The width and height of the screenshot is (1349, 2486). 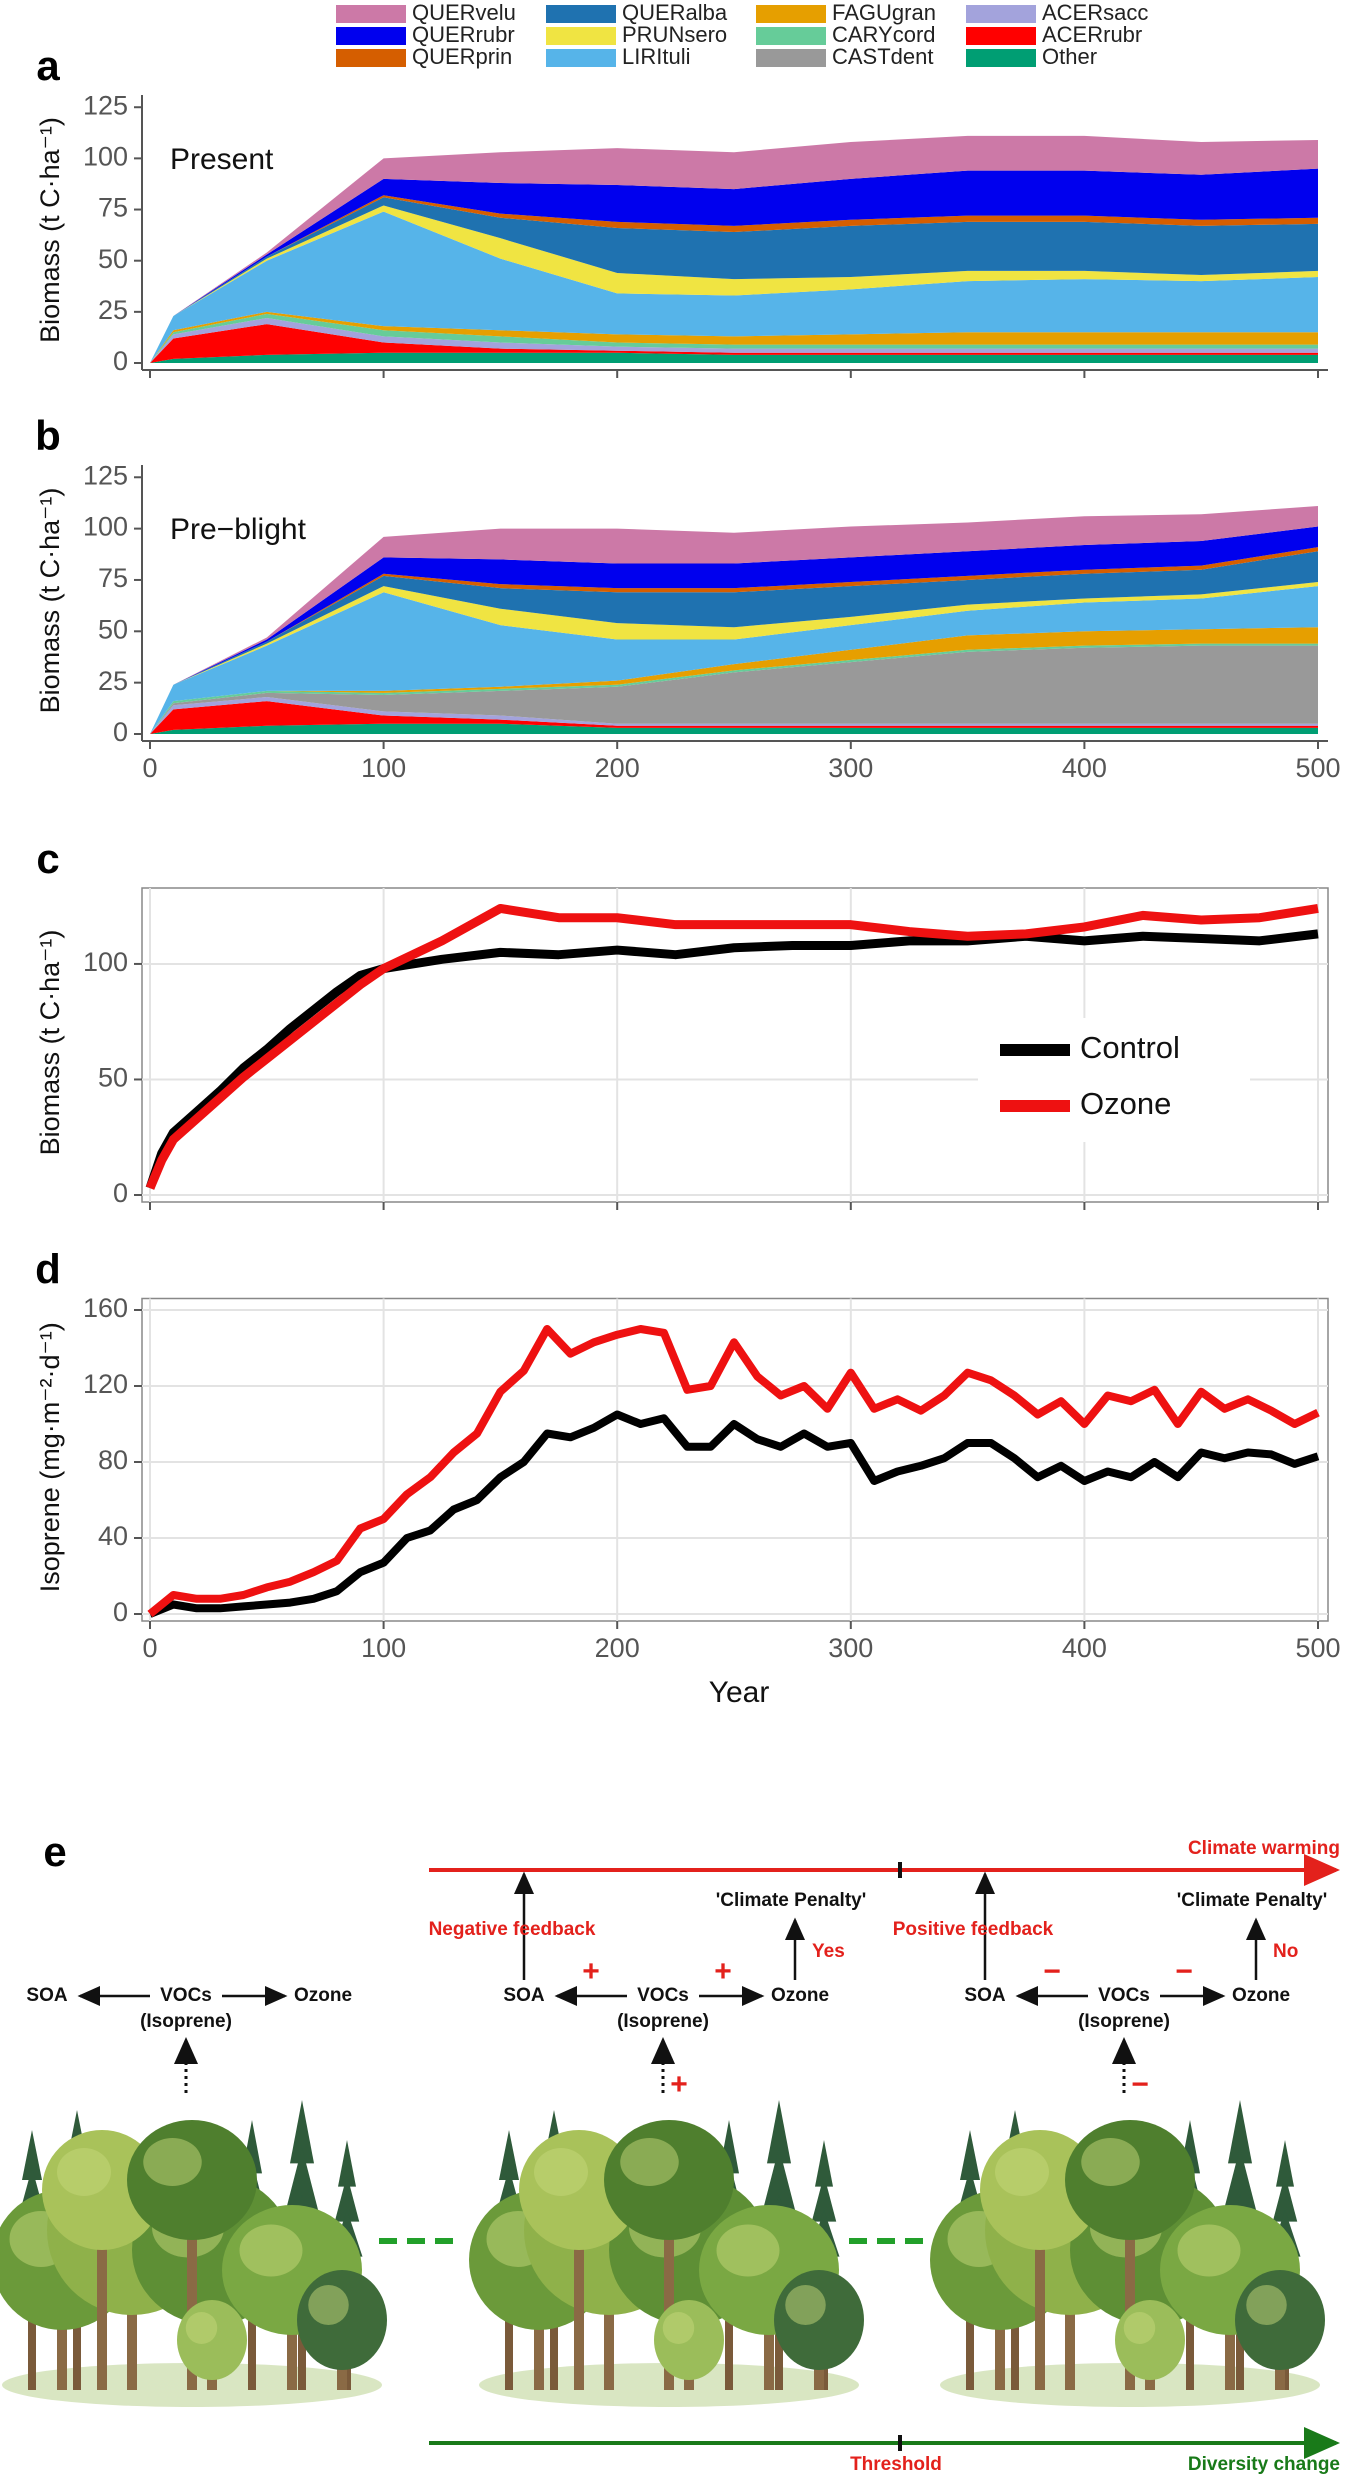 What do you see at coordinates (850, 768) in the screenshot?
I see `x-tick-label: 300` at bounding box center [850, 768].